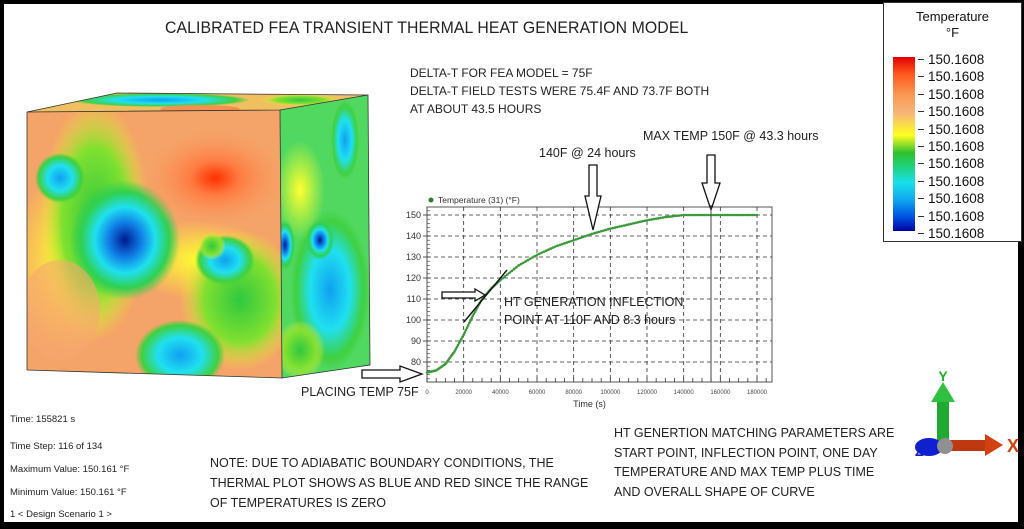 The width and height of the screenshot is (1024, 529). I want to click on inflection-line: POINT AT 110F AND 8.3 hours, so click(590, 320).